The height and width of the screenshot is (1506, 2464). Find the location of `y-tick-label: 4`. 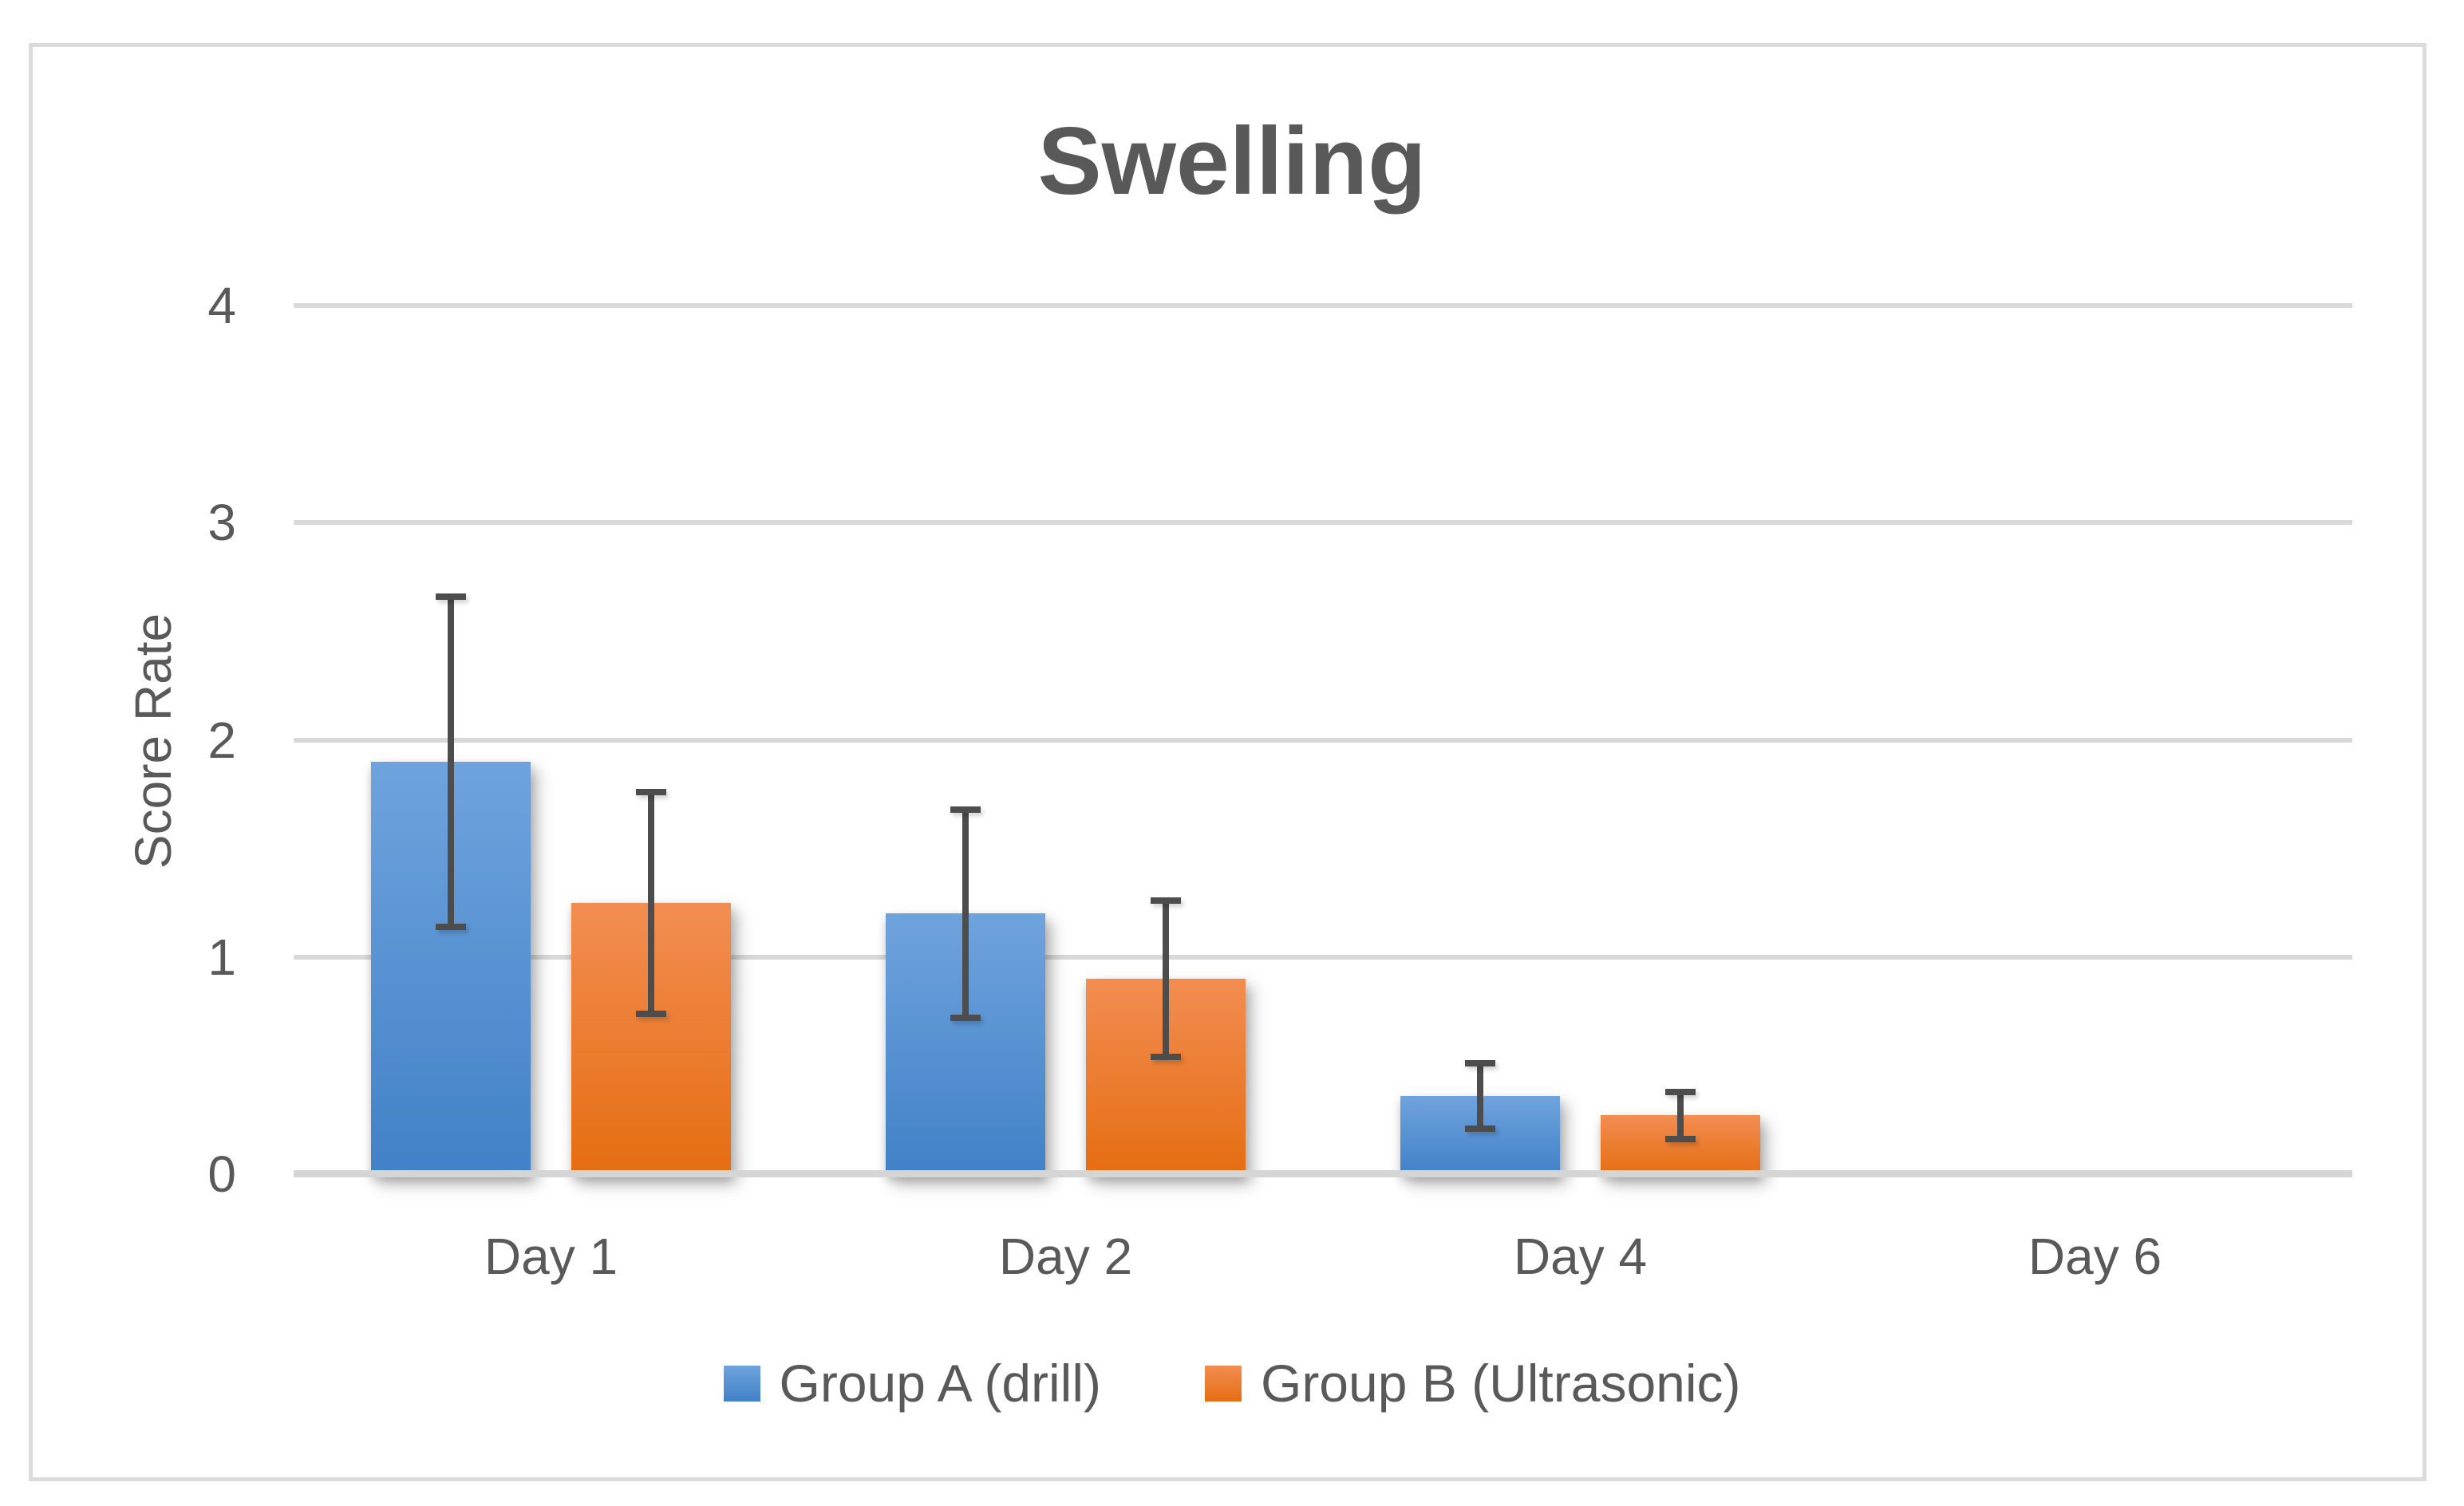

y-tick-label: 4 is located at coordinates (221, 305).